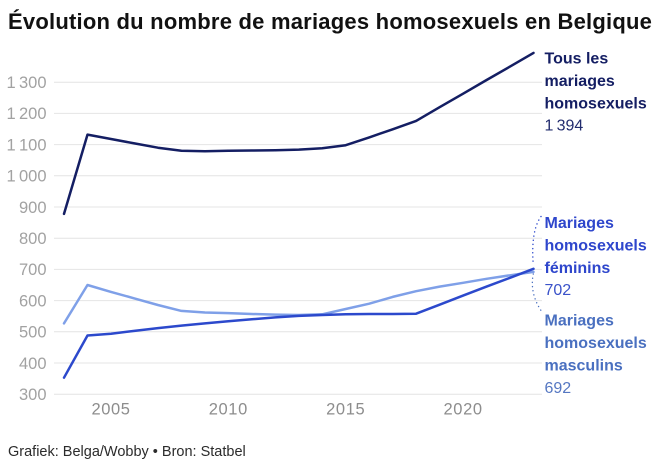 The image size is (664, 466). Describe the element at coordinates (345, 410) in the screenshot. I see `svg-text: 2015` at that location.